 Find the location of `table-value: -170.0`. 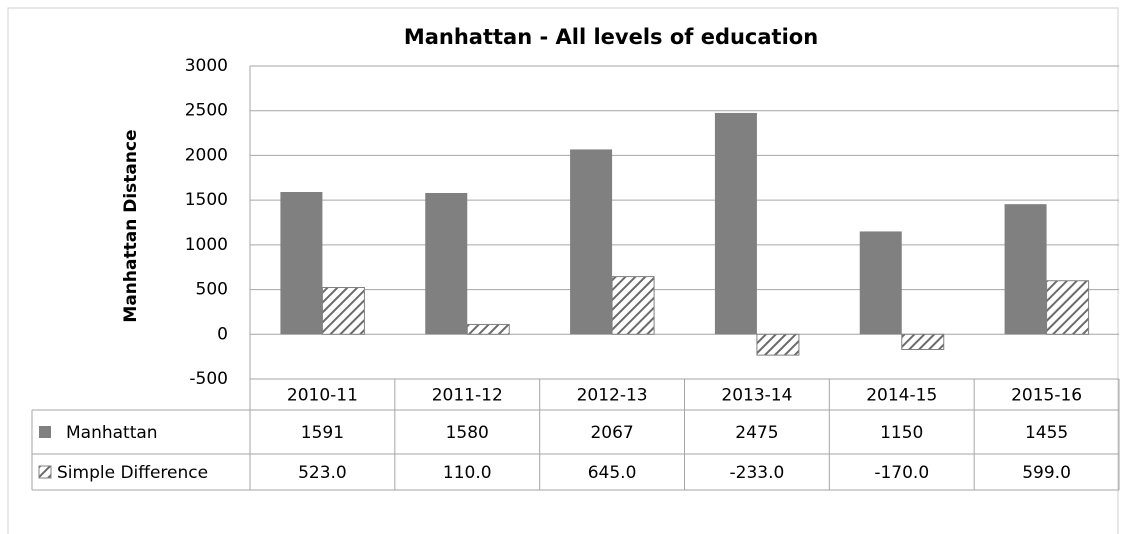

table-value: -170.0 is located at coordinates (901, 473).